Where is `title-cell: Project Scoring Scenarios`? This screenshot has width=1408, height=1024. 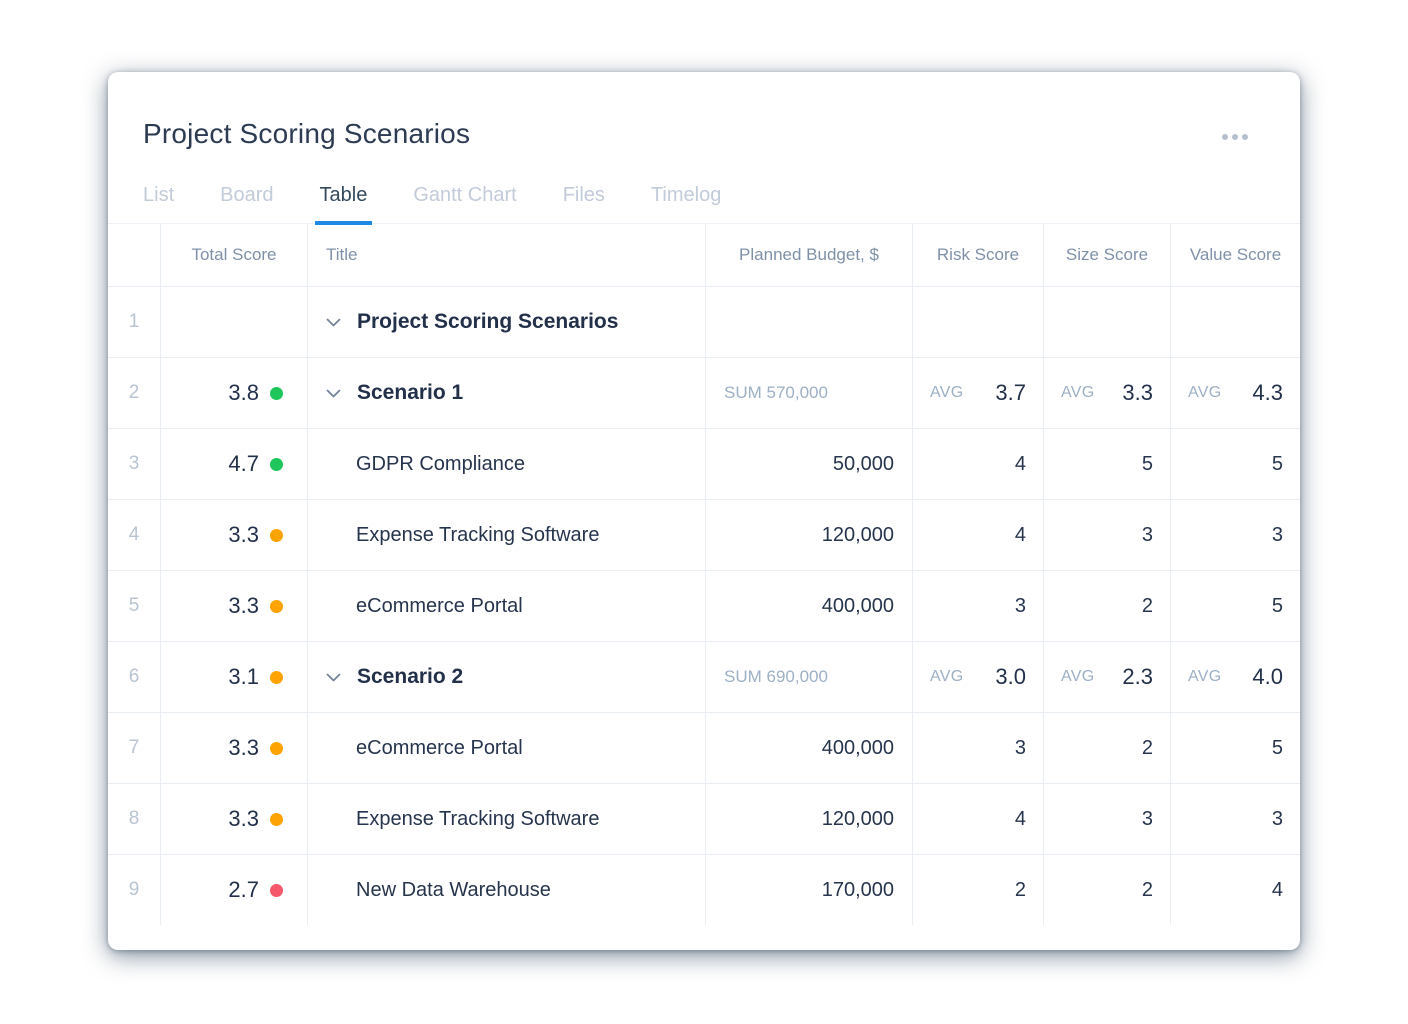
title-cell: Project Scoring Scenarios is located at coordinates (506, 322).